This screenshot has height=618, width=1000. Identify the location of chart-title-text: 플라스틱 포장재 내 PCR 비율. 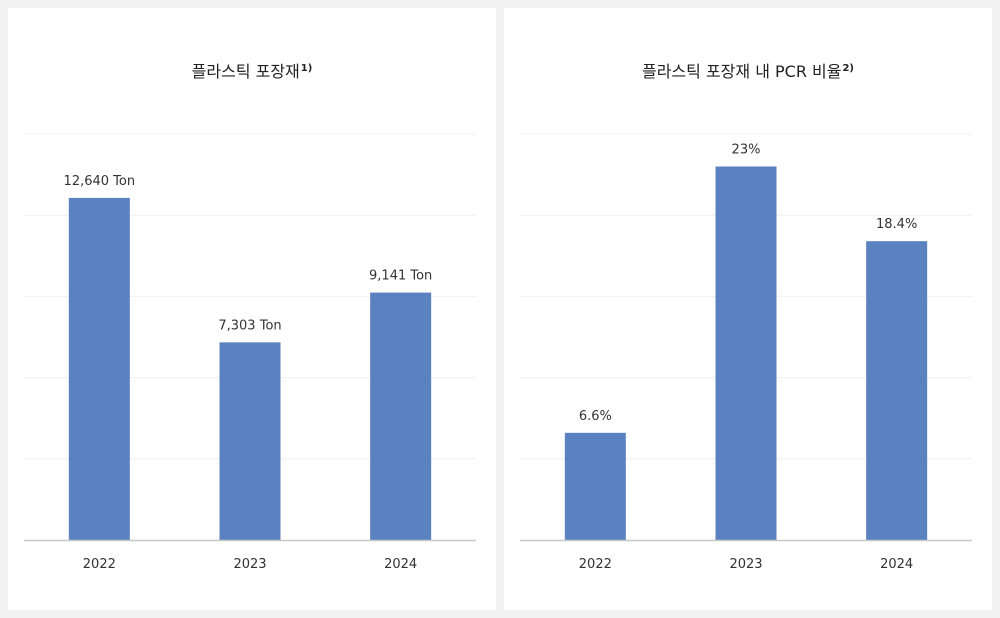
(741, 71).